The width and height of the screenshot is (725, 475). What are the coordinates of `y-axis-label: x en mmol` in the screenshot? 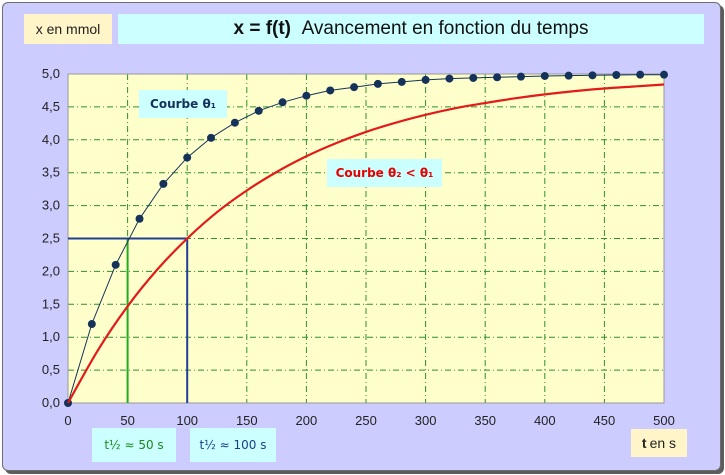 It's located at (68, 29).